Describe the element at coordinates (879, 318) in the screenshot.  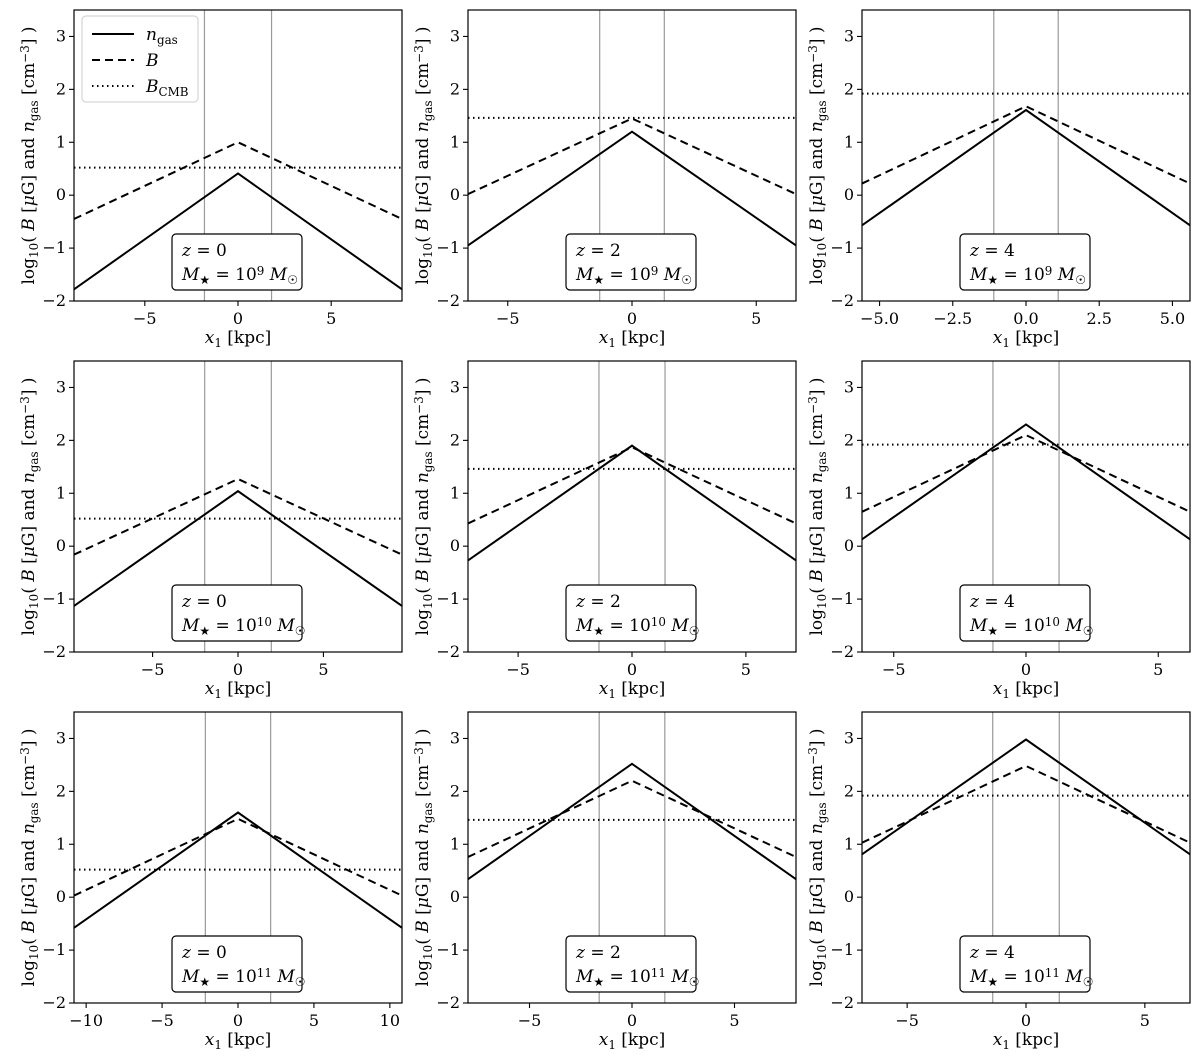
I see `x-tick-label: −5.0` at that location.